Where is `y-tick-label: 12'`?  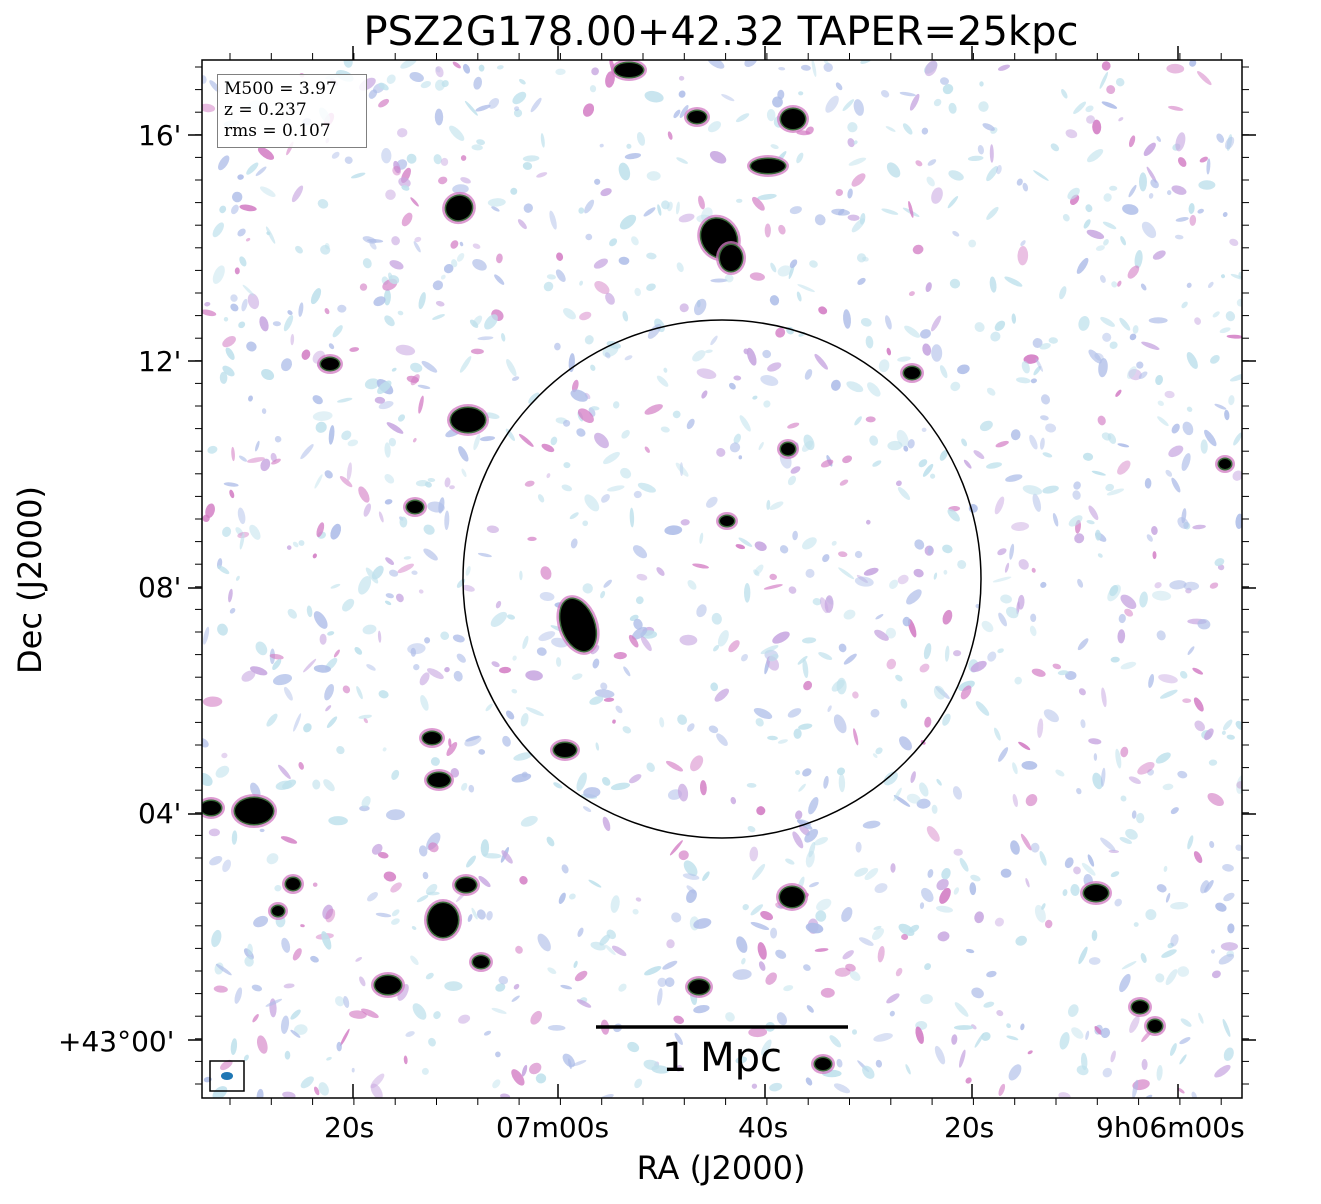
y-tick-label: 12' is located at coordinates (160, 361).